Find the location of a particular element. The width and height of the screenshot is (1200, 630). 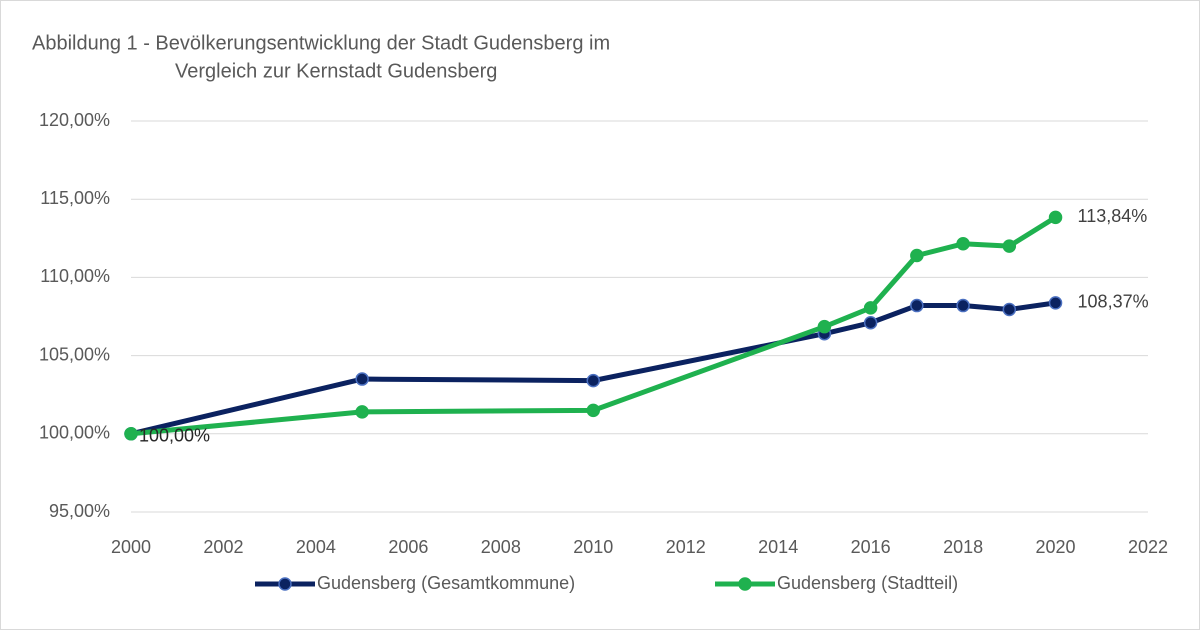

x-tick-label: 2004 is located at coordinates (316, 547).